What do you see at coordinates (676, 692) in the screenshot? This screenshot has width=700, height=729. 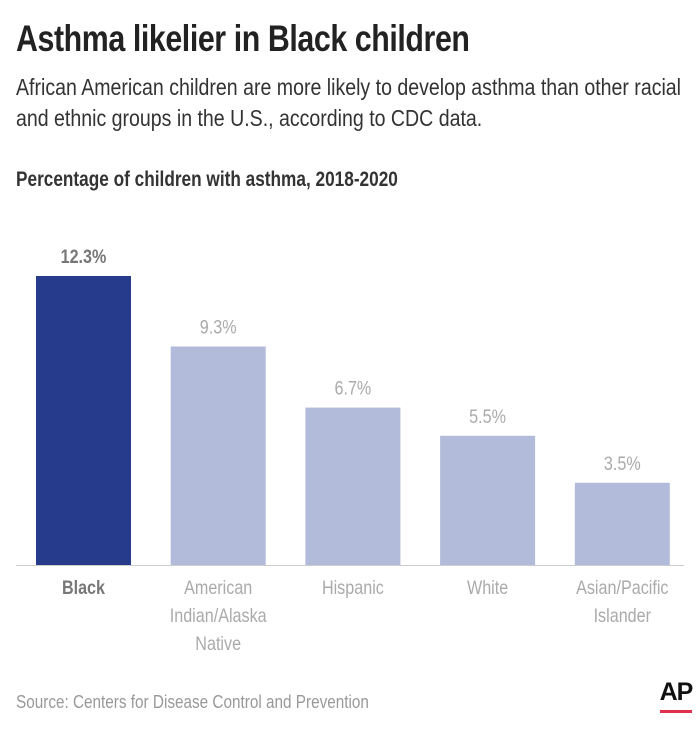 I see `logo-text: AP` at bounding box center [676, 692].